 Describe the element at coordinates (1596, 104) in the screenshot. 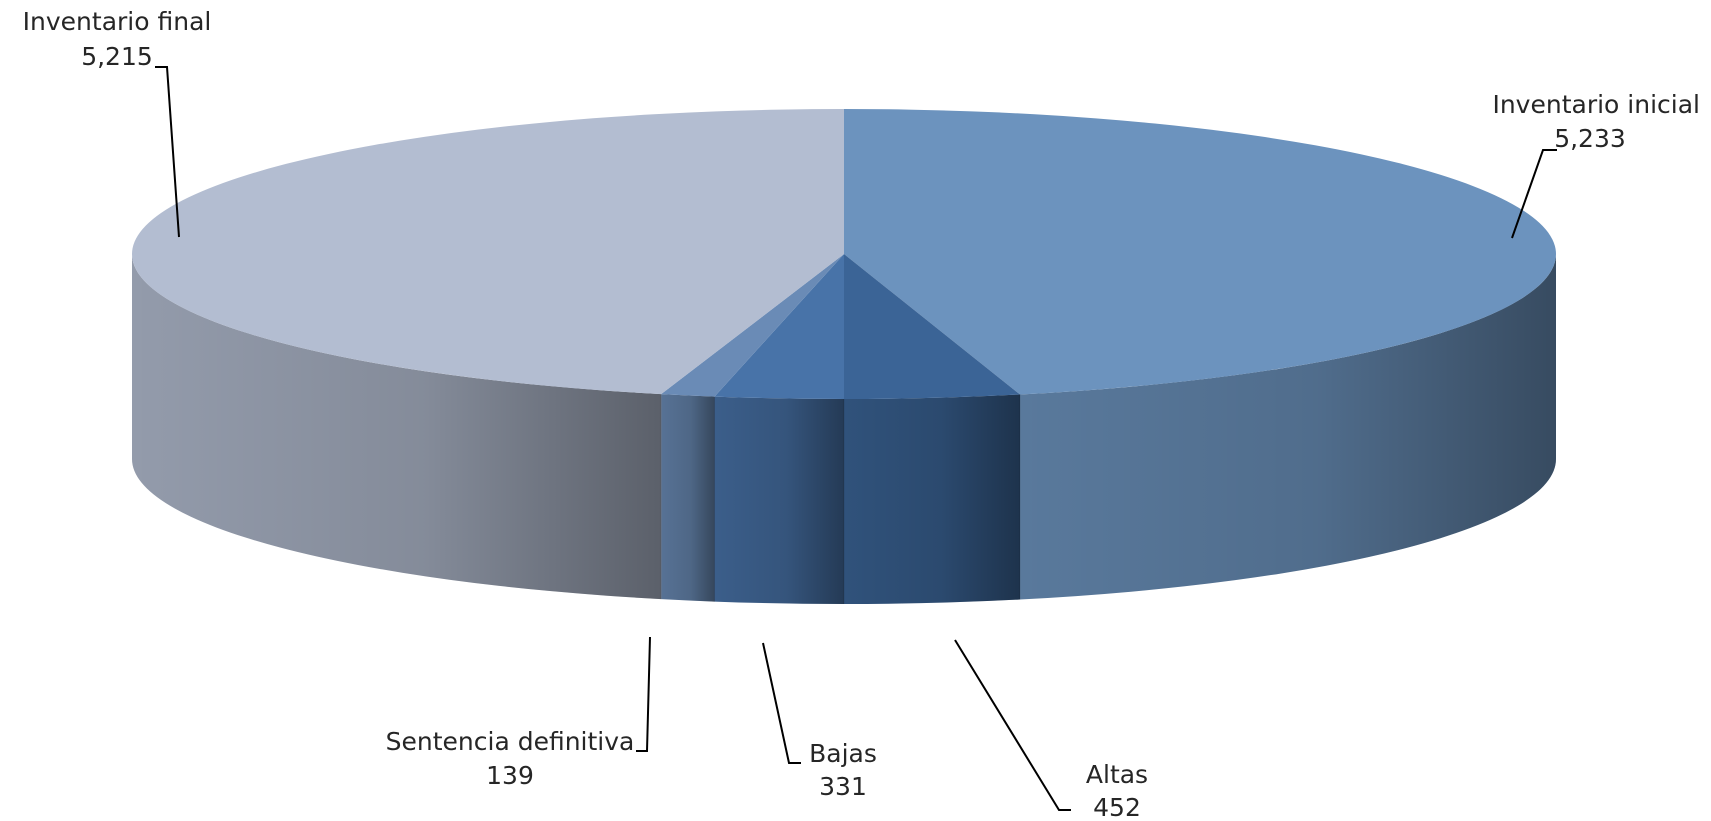

I see `label-inventario-inicial: Inventario inicial` at that location.